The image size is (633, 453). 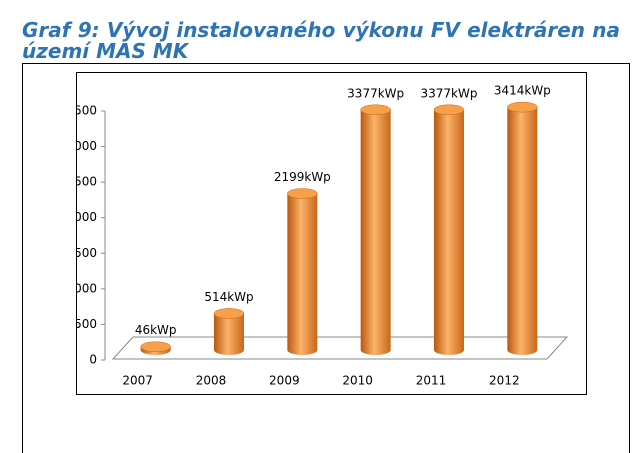 What do you see at coordinates (228, 297) in the screenshot?
I see `data-label: 514kWp` at bounding box center [228, 297].